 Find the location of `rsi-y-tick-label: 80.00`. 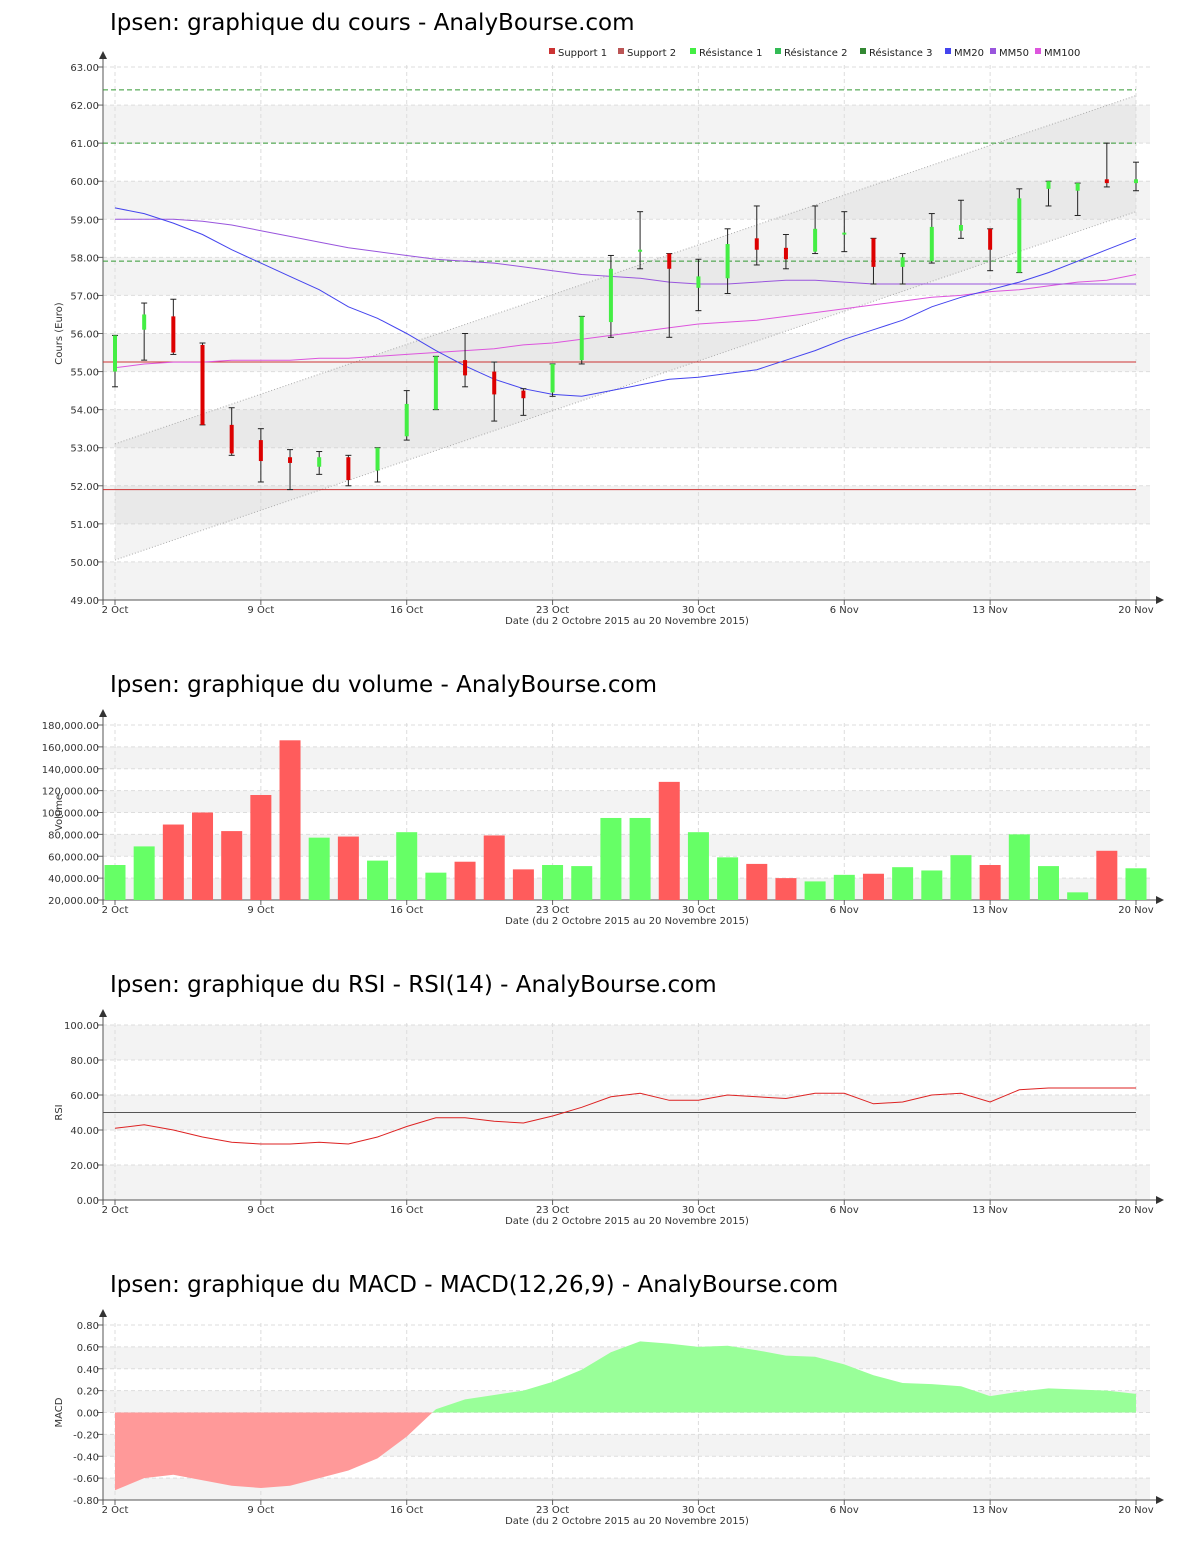

rsi-y-tick-label: 80.00 is located at coordinates (84, 1061).